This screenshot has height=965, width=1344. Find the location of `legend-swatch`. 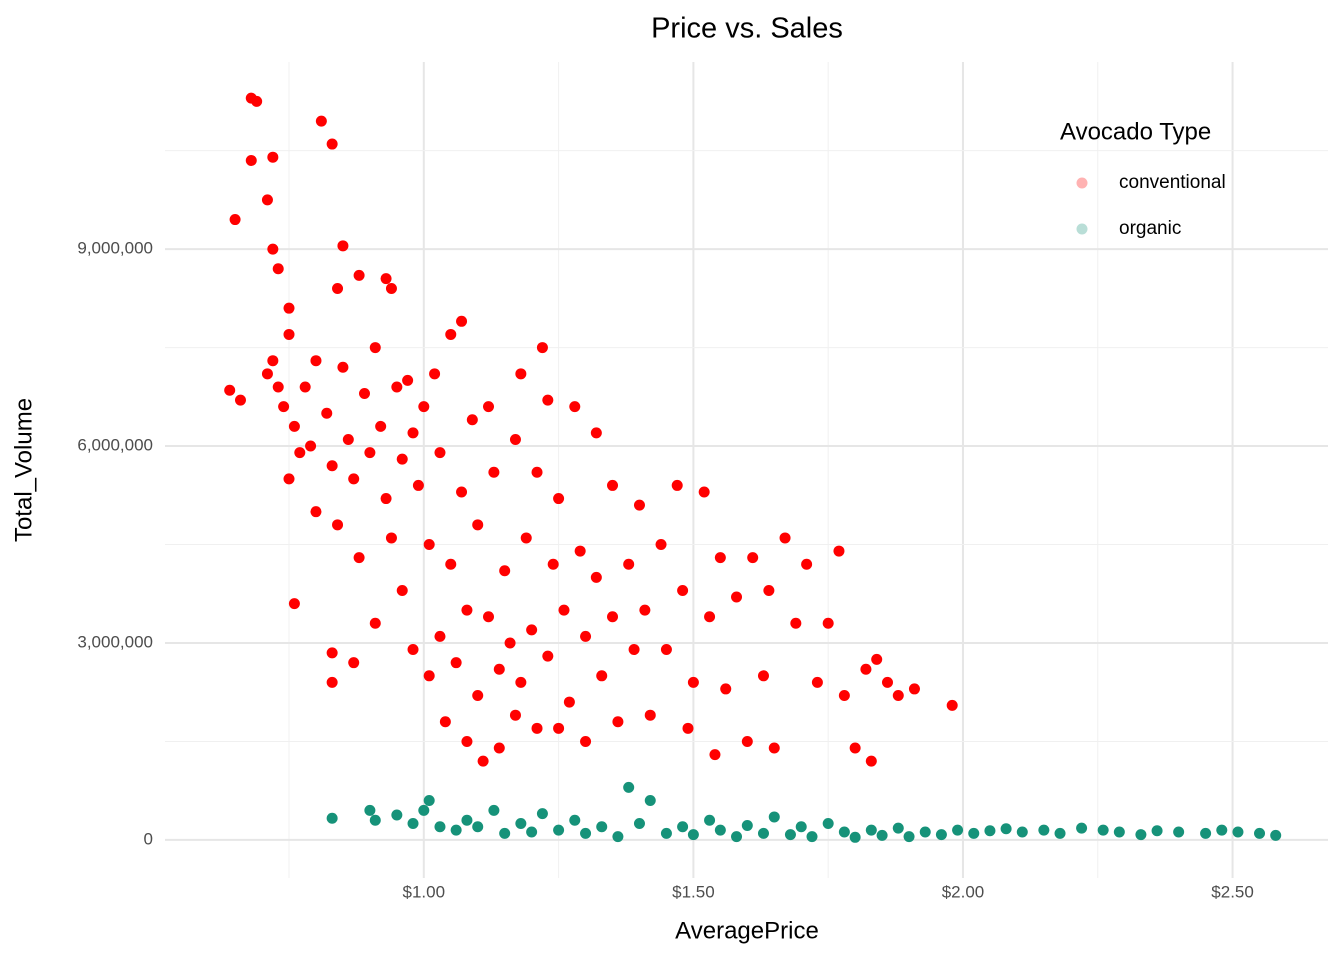

legend-swatch is located at coordinates (1082, 183).